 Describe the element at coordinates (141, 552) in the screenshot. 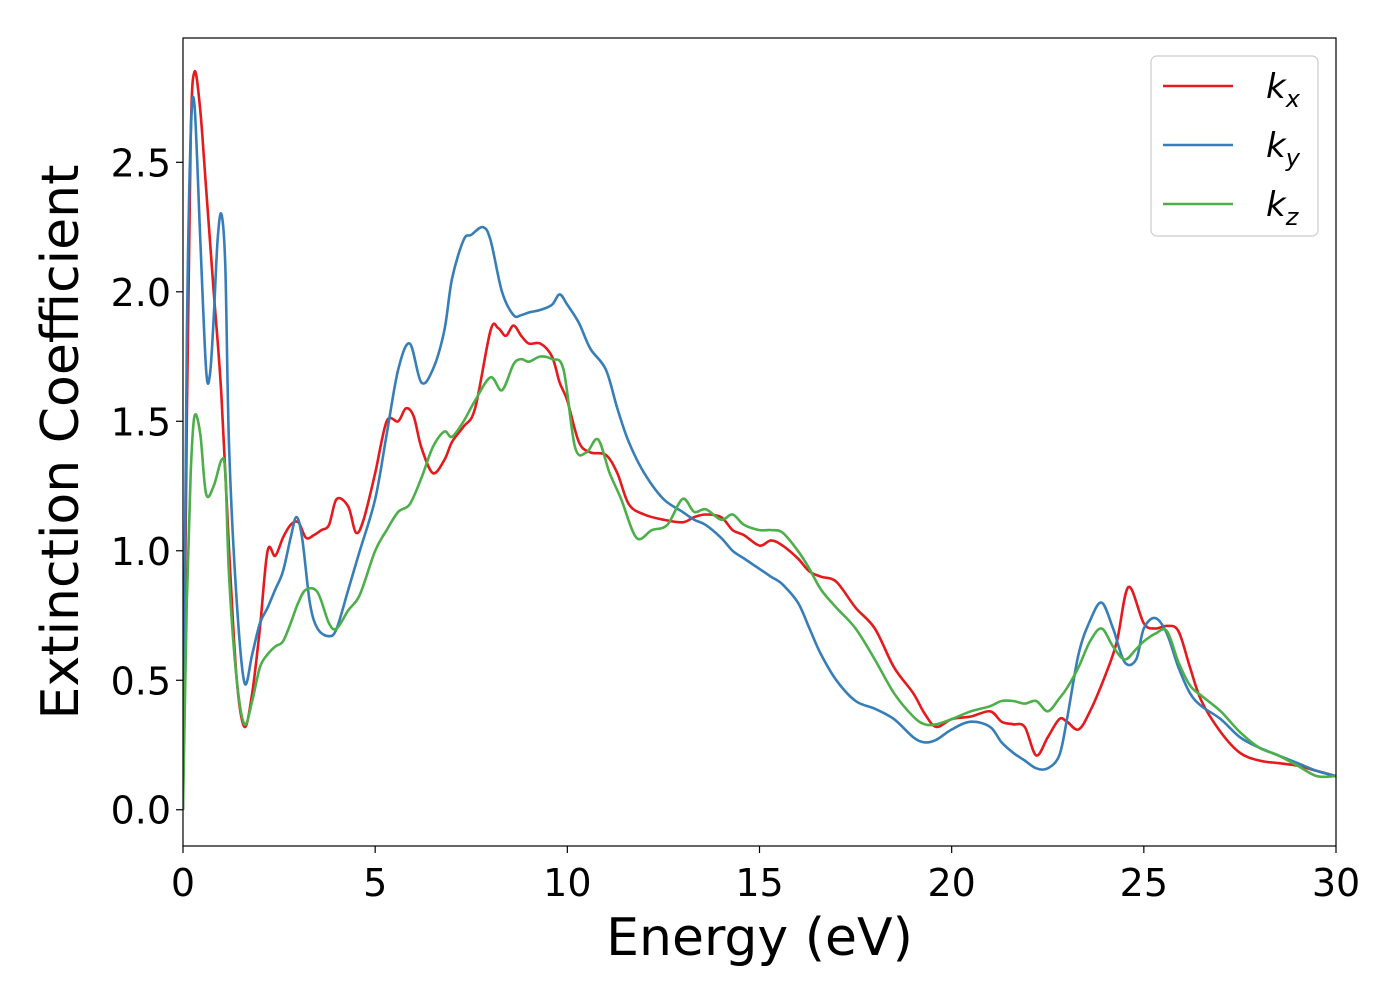

I see `y-tick-label: 1.0` at that location.